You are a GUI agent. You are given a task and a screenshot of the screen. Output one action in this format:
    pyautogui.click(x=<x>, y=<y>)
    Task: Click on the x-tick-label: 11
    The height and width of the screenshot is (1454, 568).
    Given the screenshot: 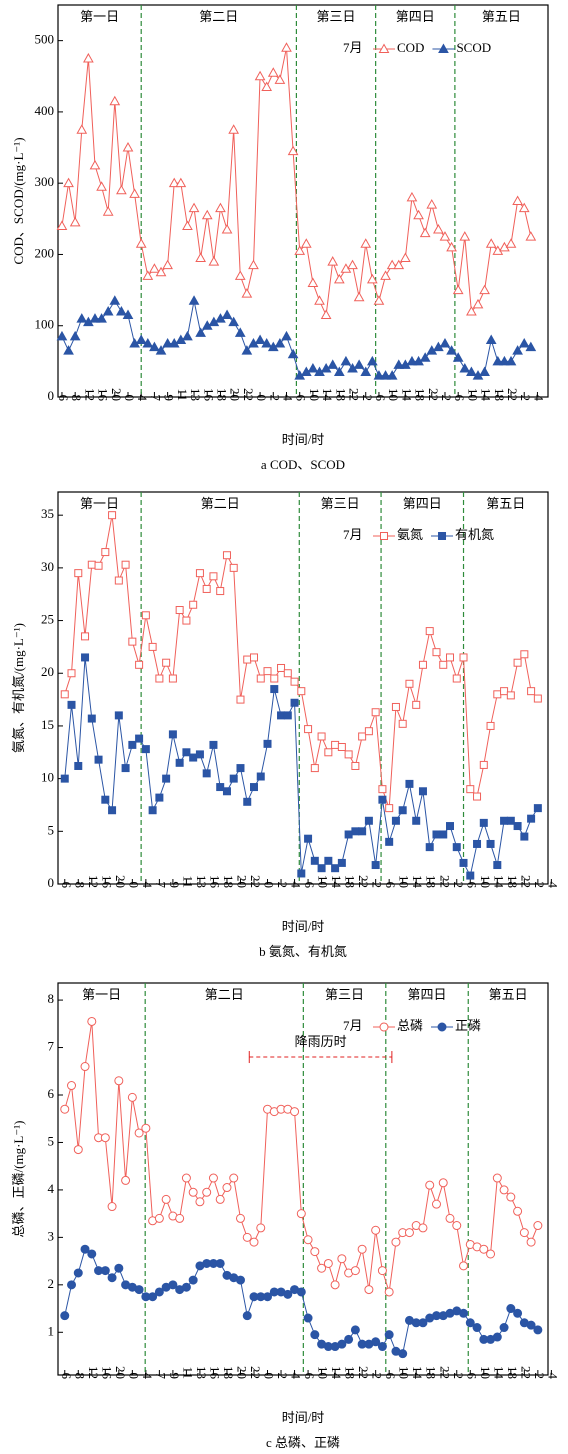 What is the action you would take?
    pyautogui.click(x=187, y=1372)
    